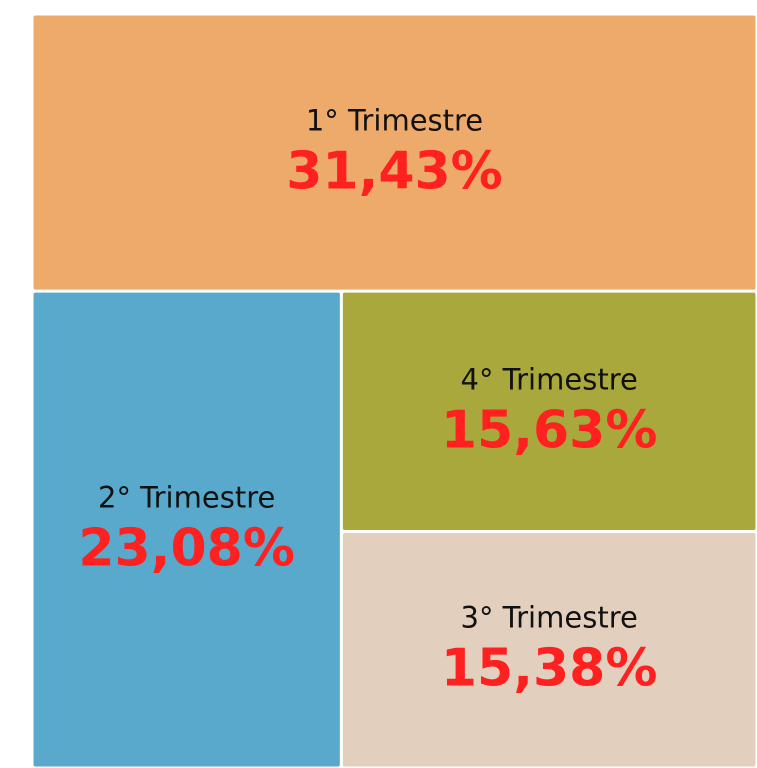 This screenshot has width=757, height=768. Describe the element at coordinates (394, 172) in the screenshot. I see `cell-value: 31,43%` at that location.